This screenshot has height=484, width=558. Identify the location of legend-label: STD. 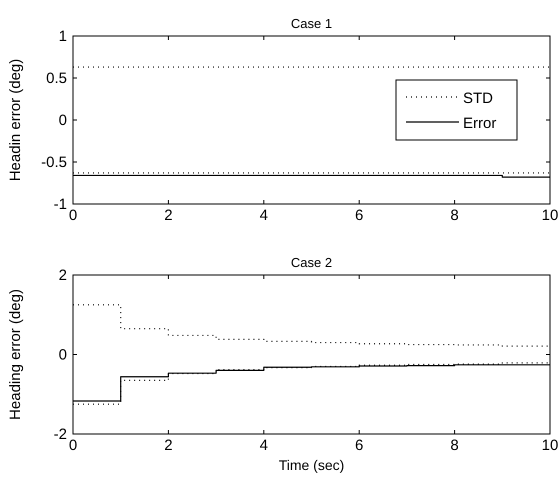
(478, 98).